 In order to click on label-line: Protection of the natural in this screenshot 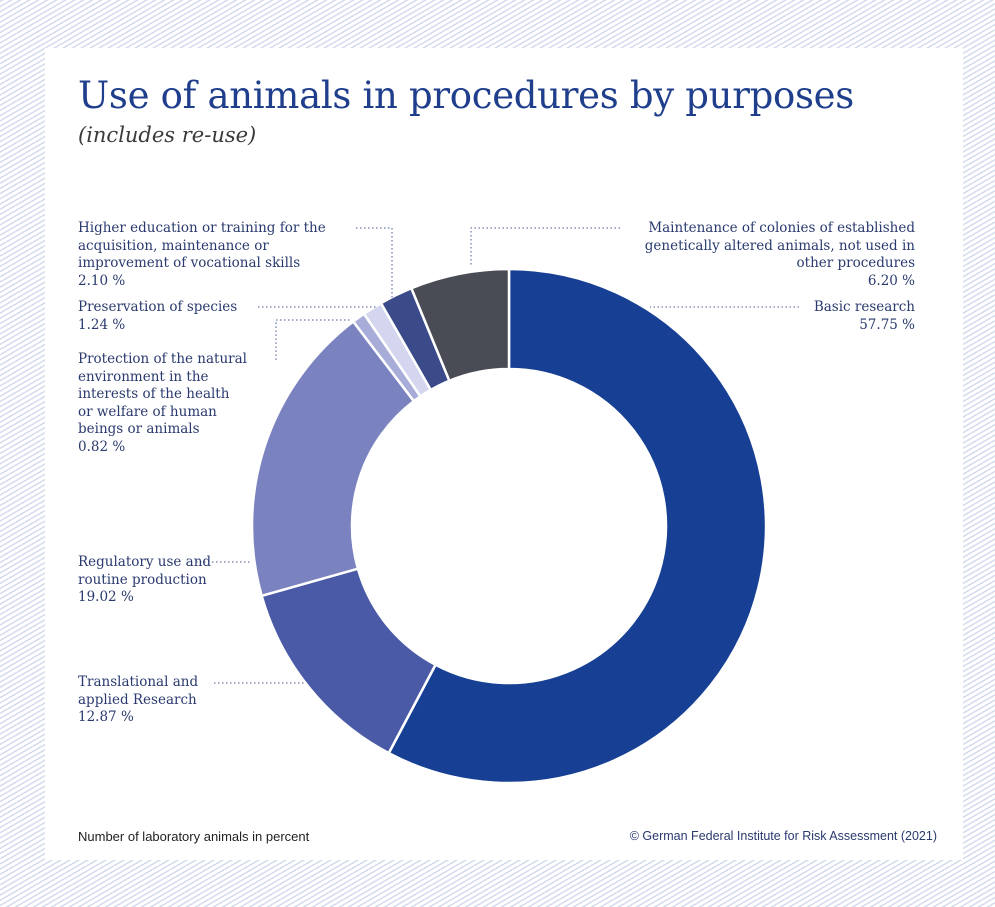, I will do `click(162, 359)`.